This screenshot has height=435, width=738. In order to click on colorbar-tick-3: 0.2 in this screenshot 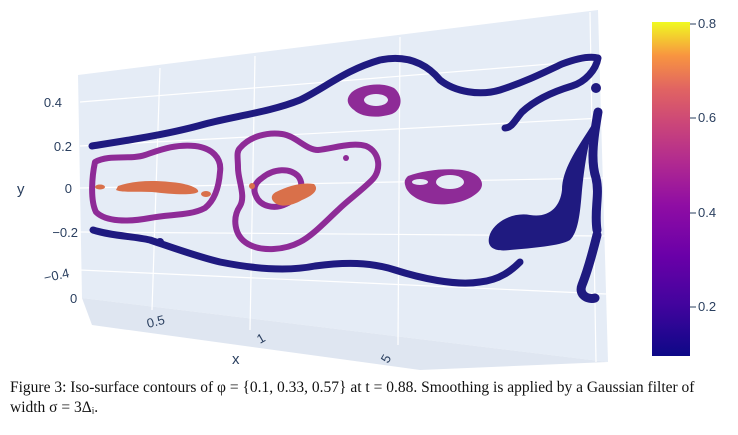, I will do `click(707, 306)`.